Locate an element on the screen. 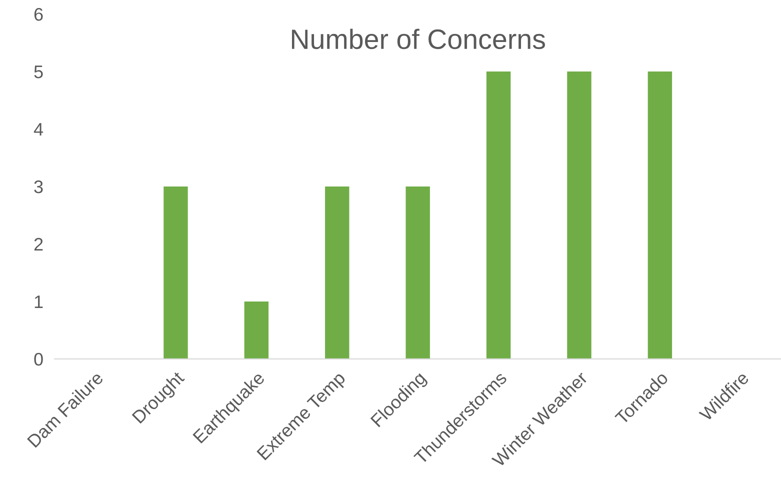  y-tick-label: 5 is located at coordinates (38, 72).